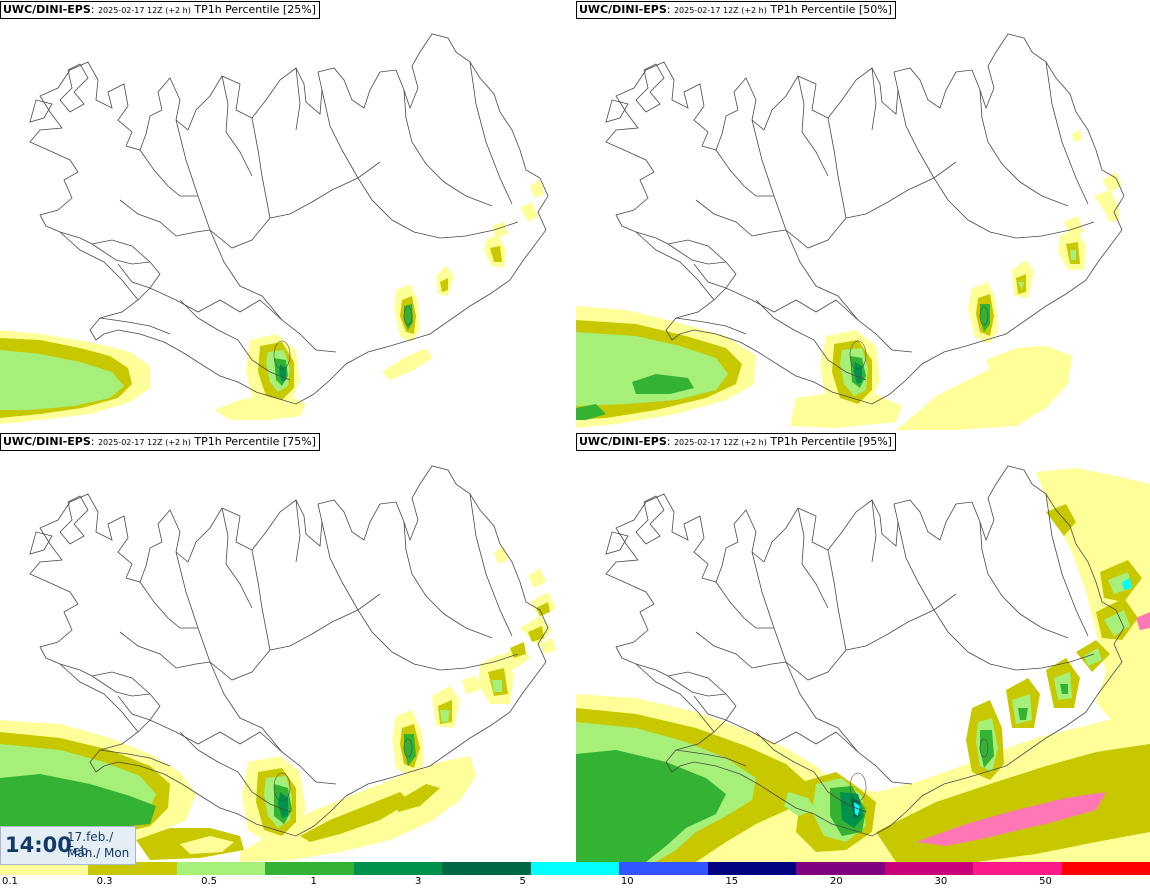  Describe the element at coordinates (209, 881) in the screenshot. I see `legend-tick-label: 0.5` at that location.